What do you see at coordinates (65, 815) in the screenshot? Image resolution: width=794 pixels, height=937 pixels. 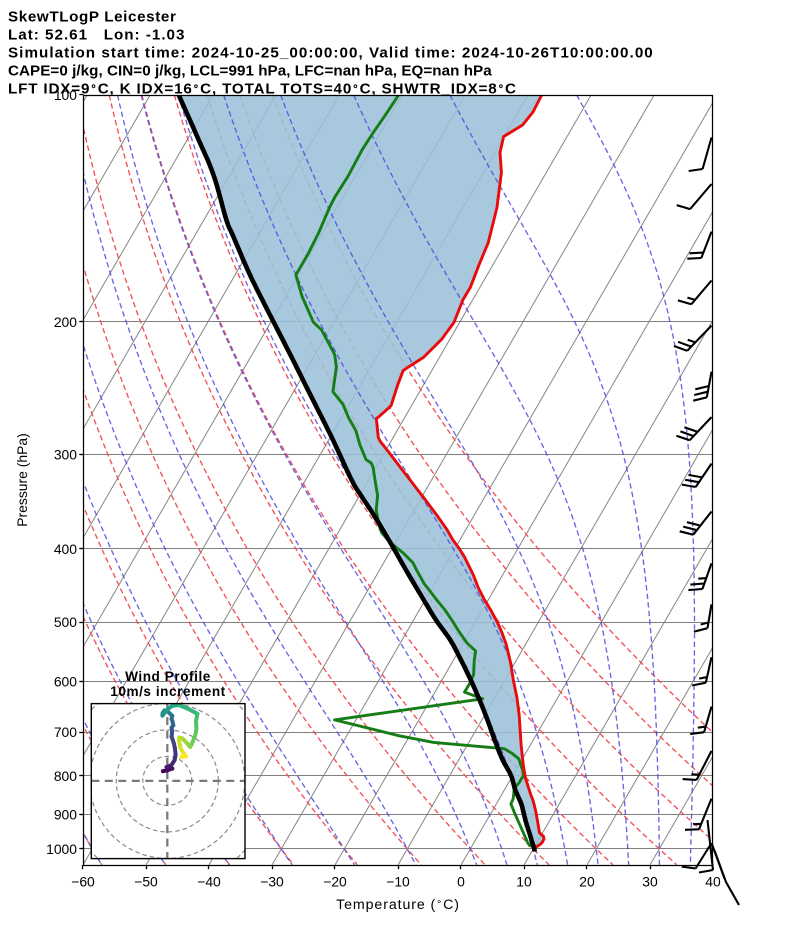 I see `svg-text: 900` at bounding box center [65, 815].